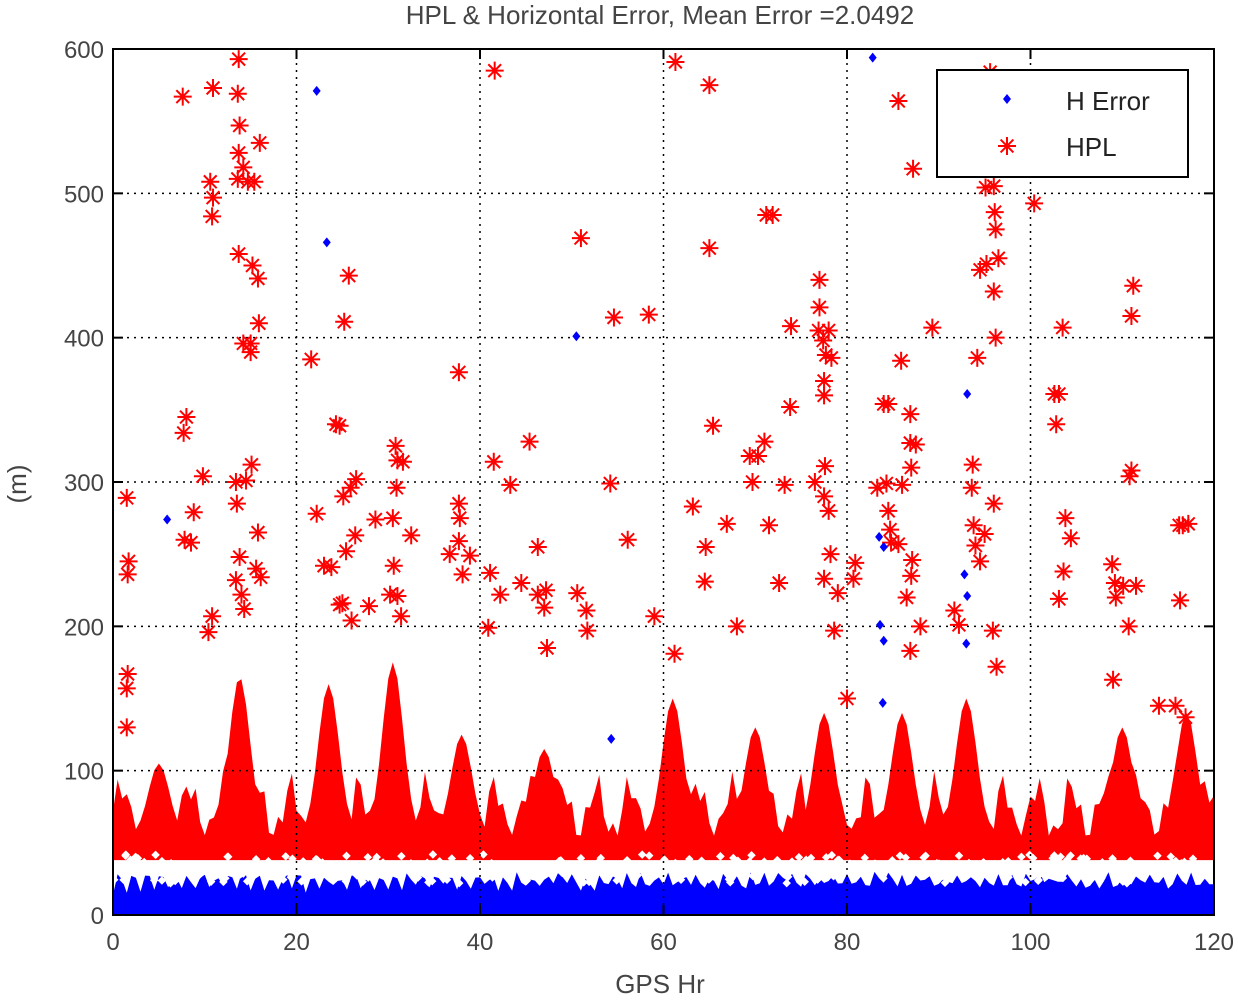 This screenshot has width=1238, height=1000. Describe the element at coordinates (84, 627) in the screenshot. I see `y-tick-label: 200` at that location.